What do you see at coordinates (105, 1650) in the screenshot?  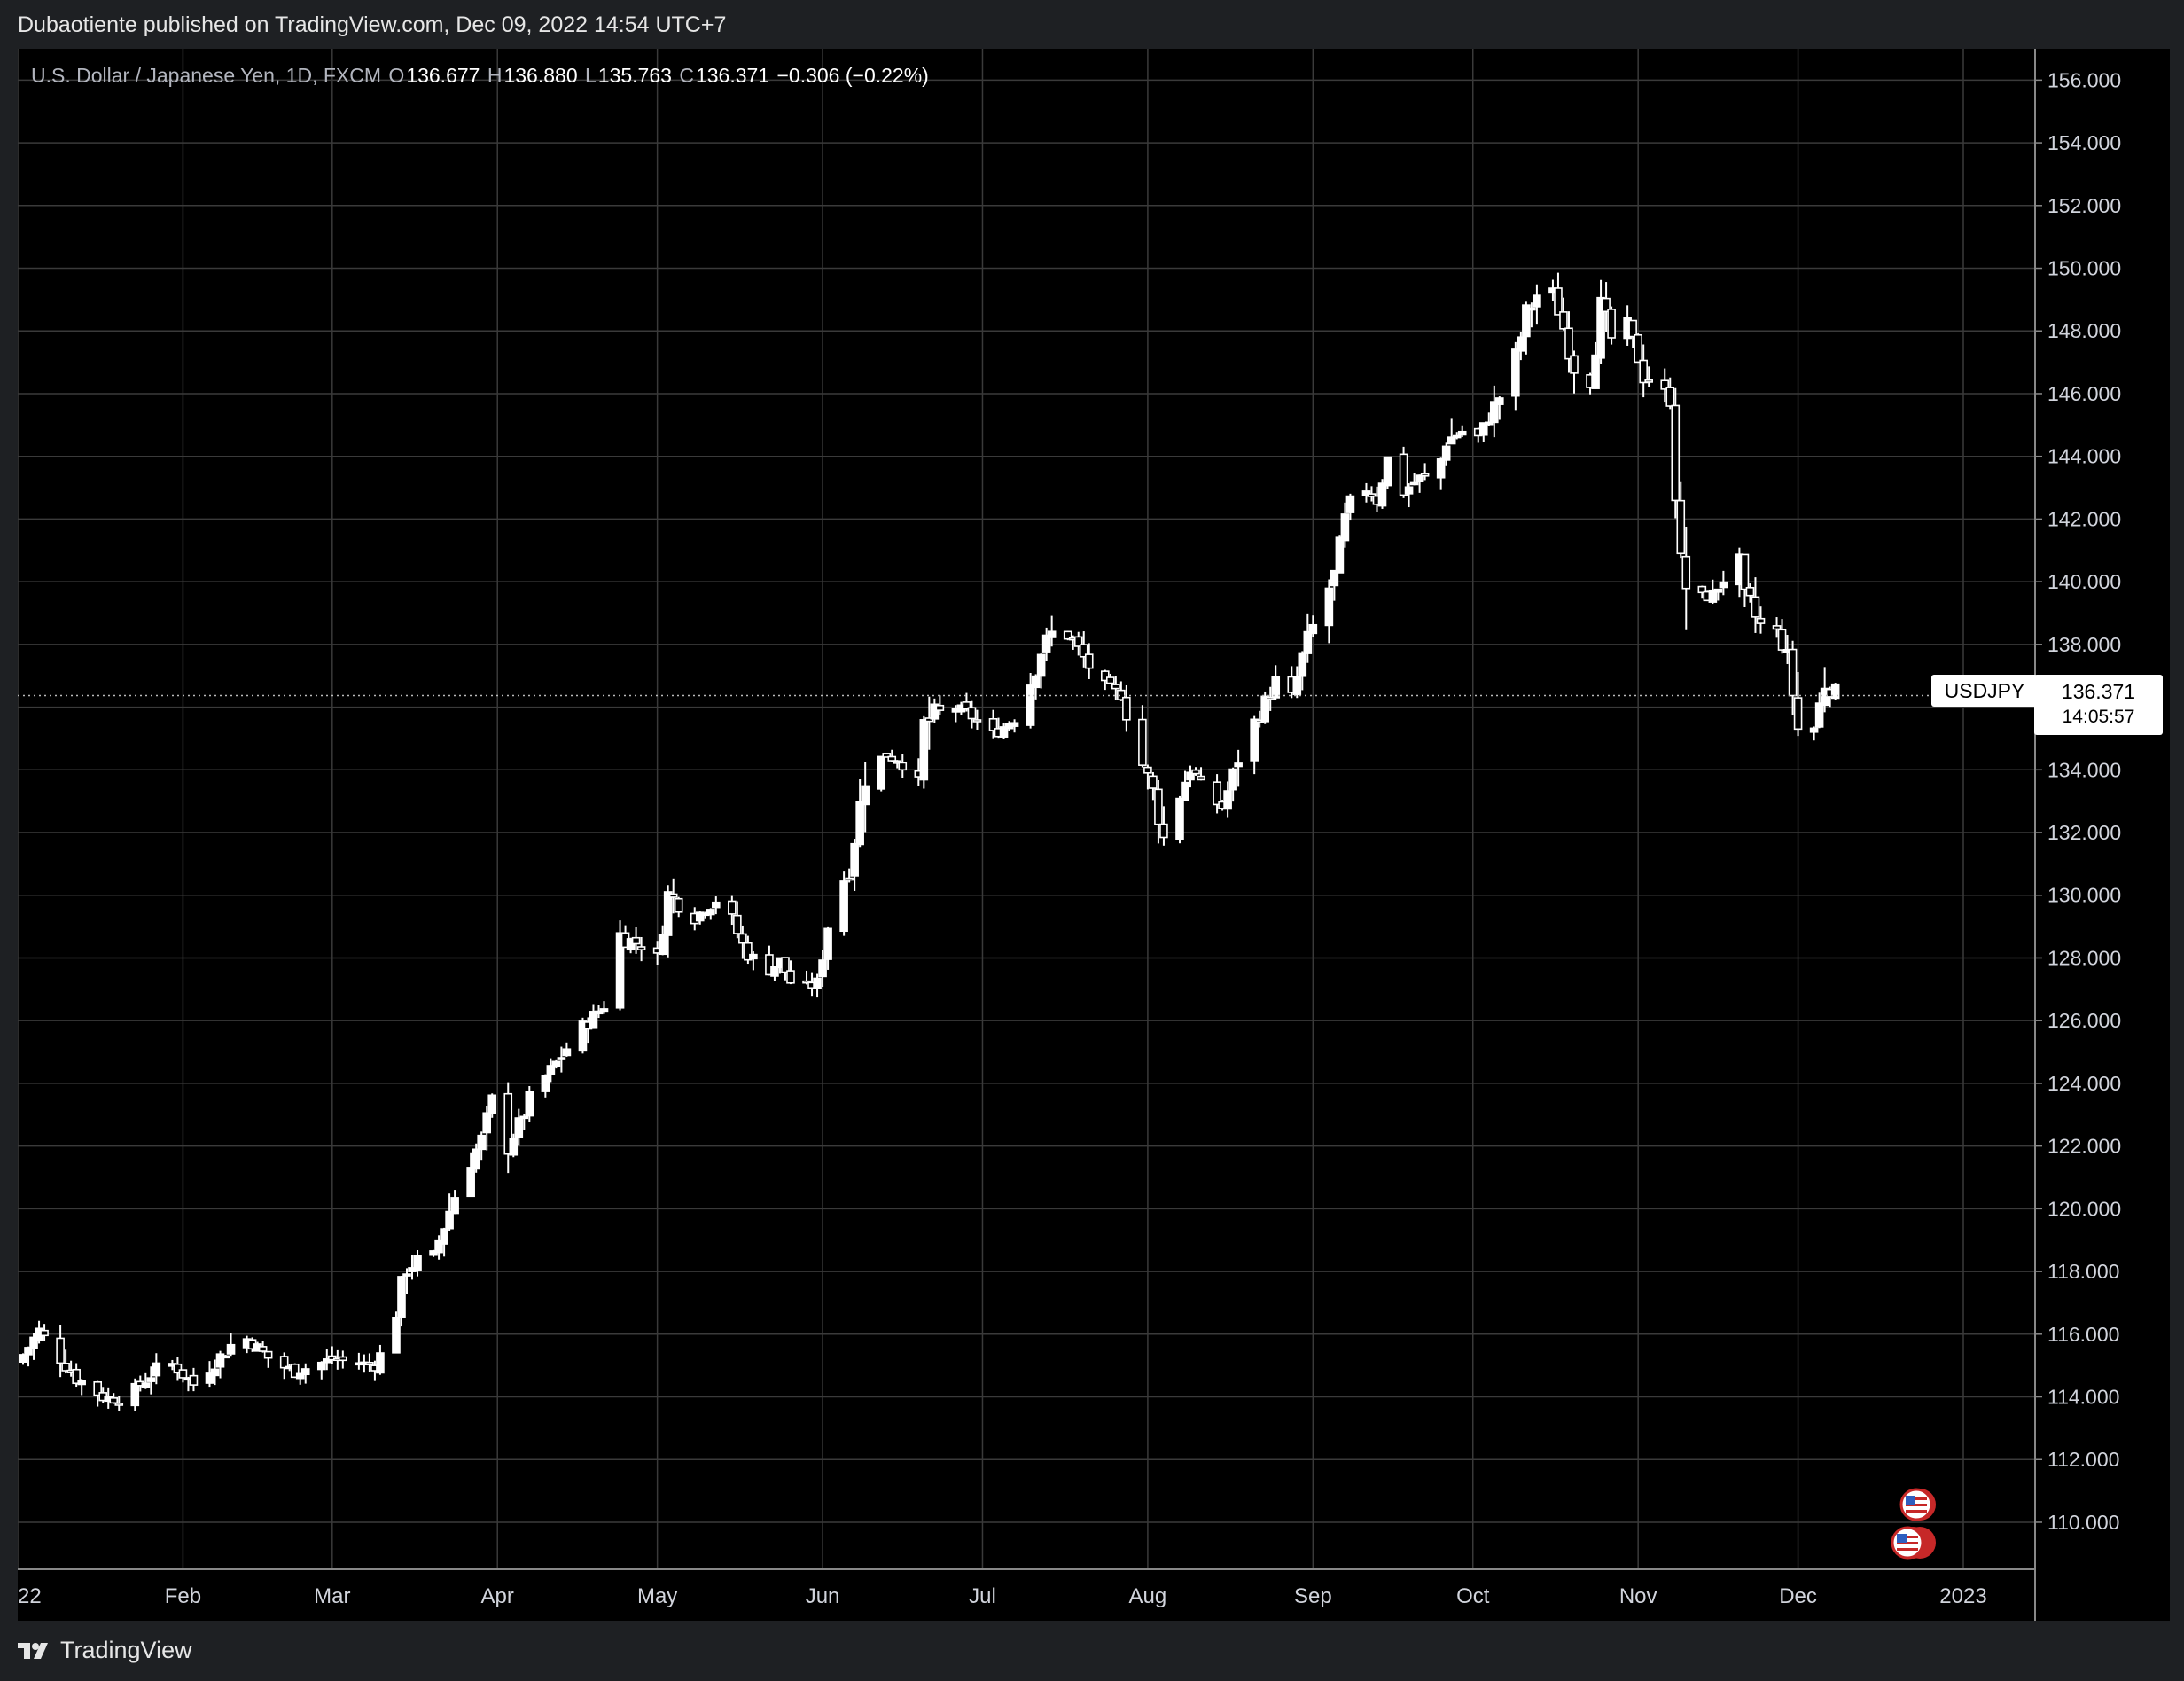 I see `tradingview-logo: TradingView` at bounding box center [105, 1650].